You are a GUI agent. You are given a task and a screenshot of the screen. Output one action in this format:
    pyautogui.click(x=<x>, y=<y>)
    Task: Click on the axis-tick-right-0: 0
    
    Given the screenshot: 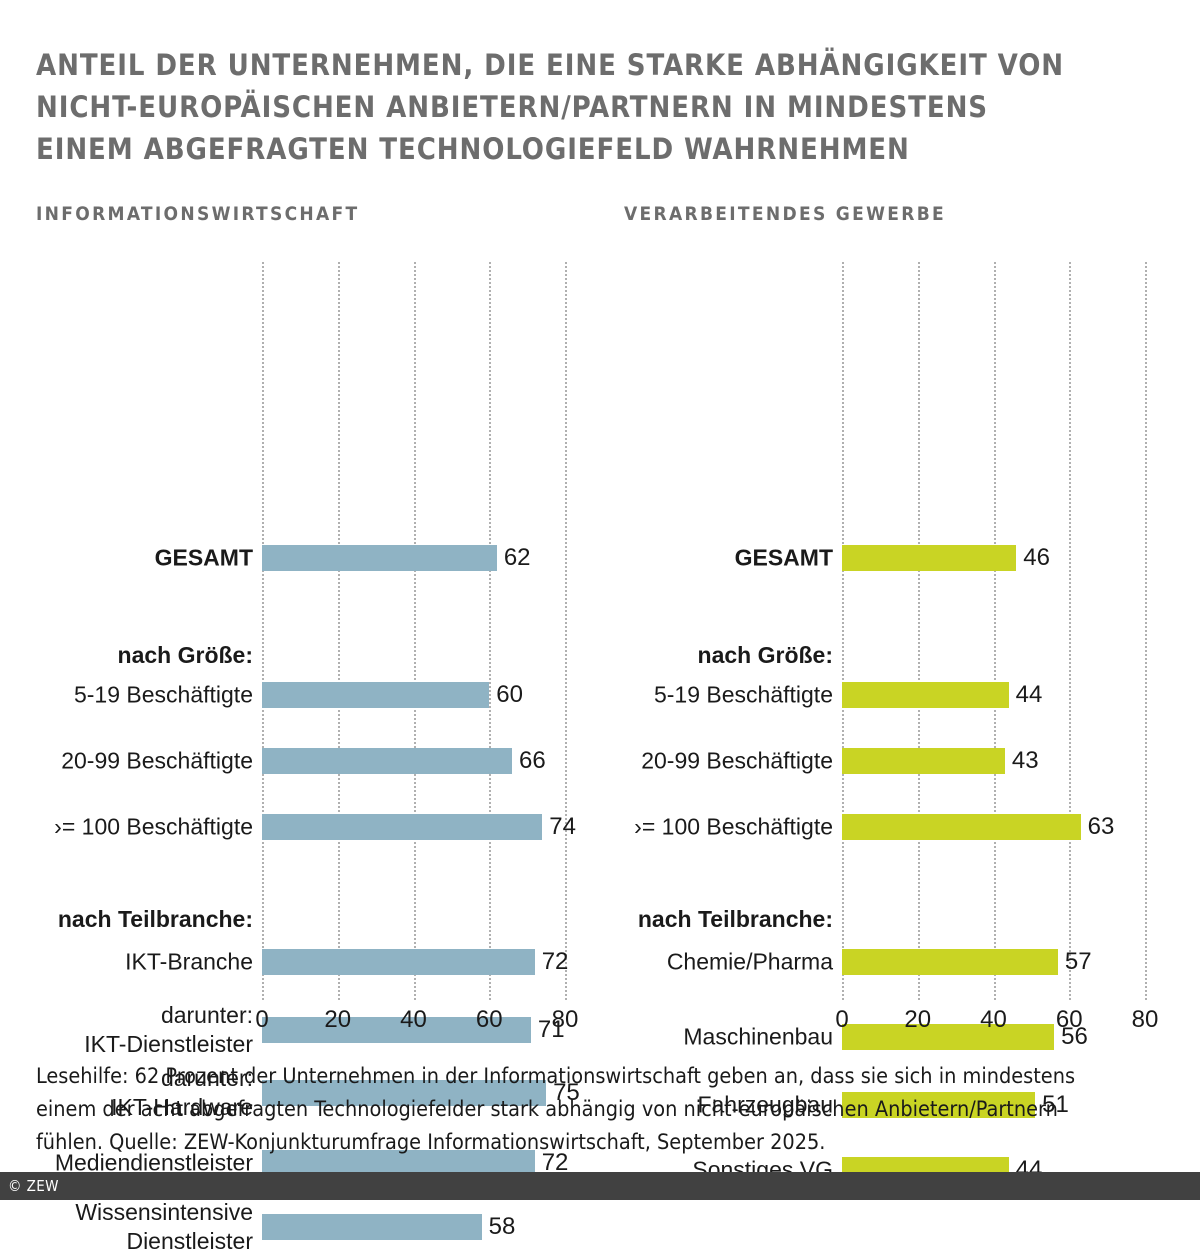 What is the action you would take?
    pyautogui.click(x=842, y=1019)
    